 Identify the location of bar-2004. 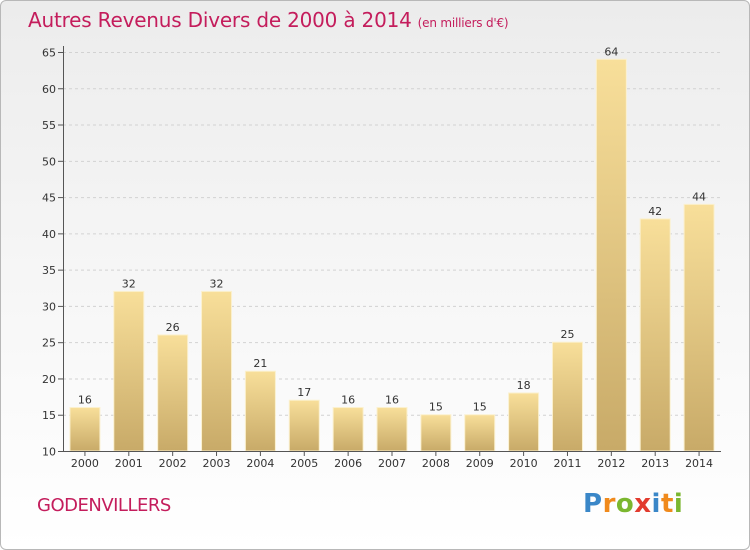
(260, 411).